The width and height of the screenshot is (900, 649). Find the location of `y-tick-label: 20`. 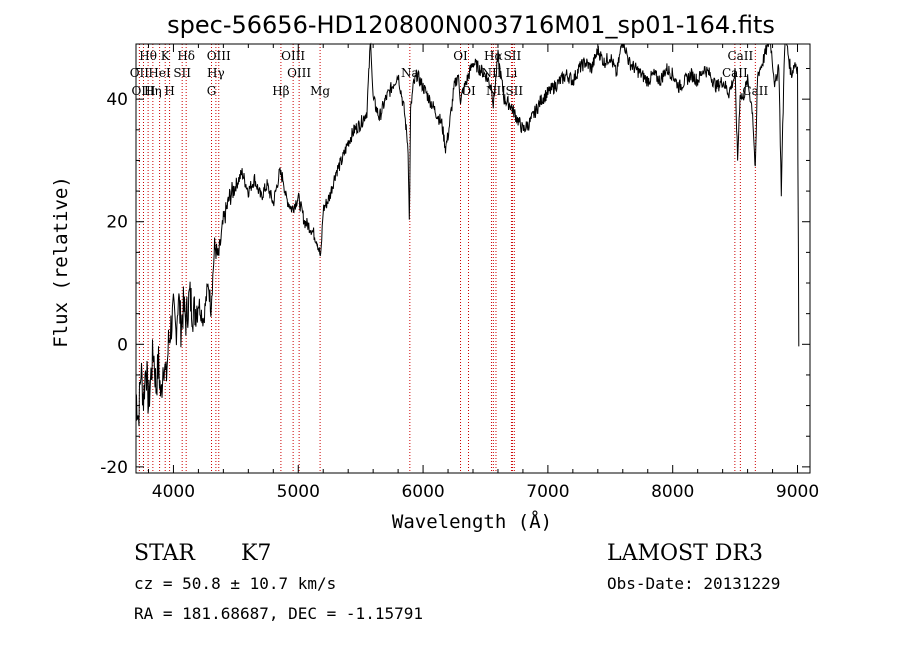

y-tick-label: 20 is located at coordinates (117, 223).